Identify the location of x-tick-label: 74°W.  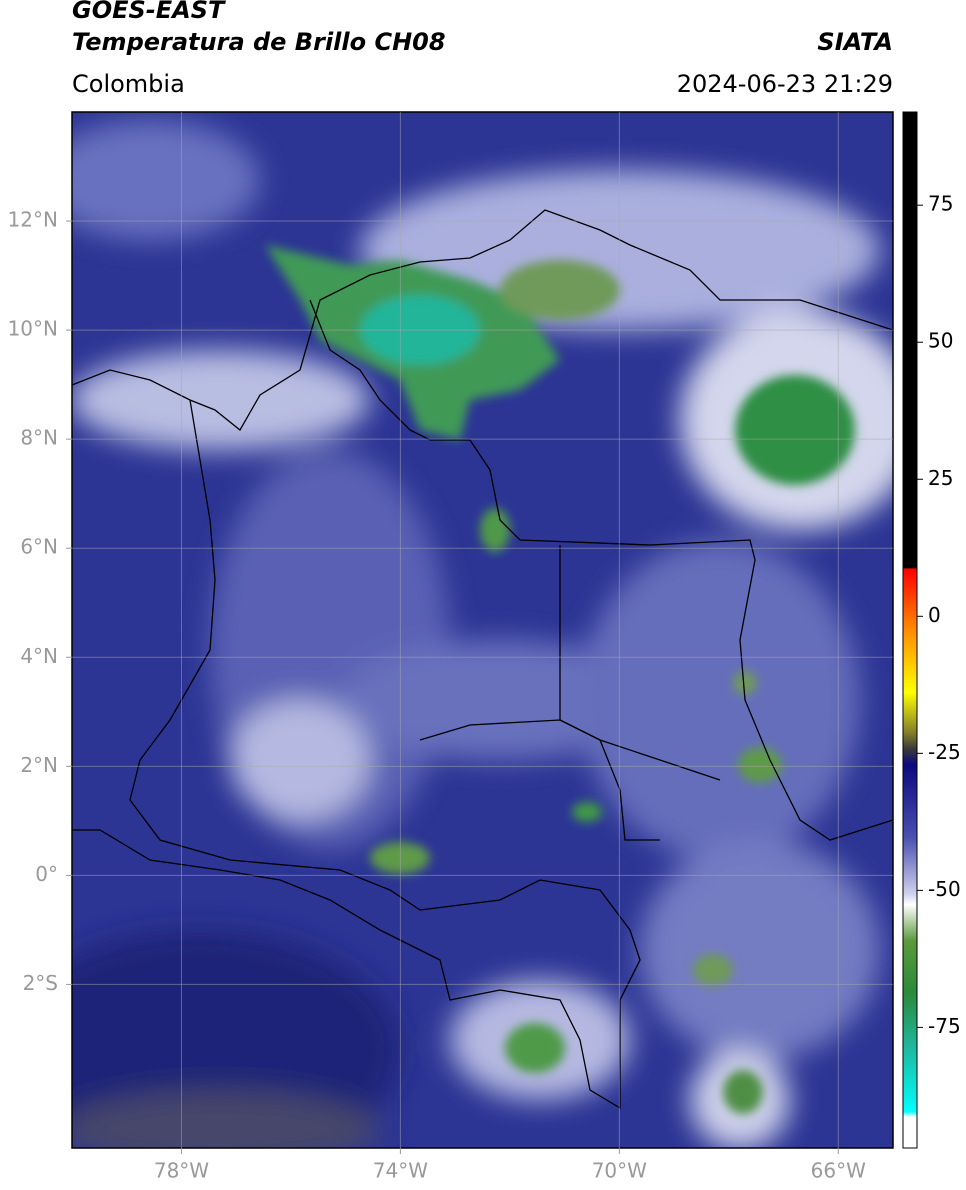
(400, 1171).